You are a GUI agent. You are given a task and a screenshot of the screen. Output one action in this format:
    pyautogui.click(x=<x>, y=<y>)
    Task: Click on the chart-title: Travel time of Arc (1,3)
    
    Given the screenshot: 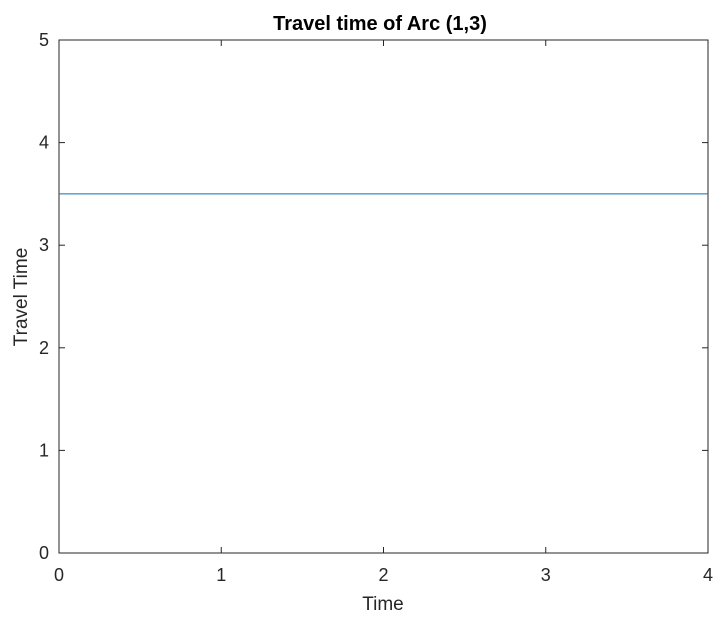 What is the action you would take?
    pyautogui.click(x=380, y=24)
    